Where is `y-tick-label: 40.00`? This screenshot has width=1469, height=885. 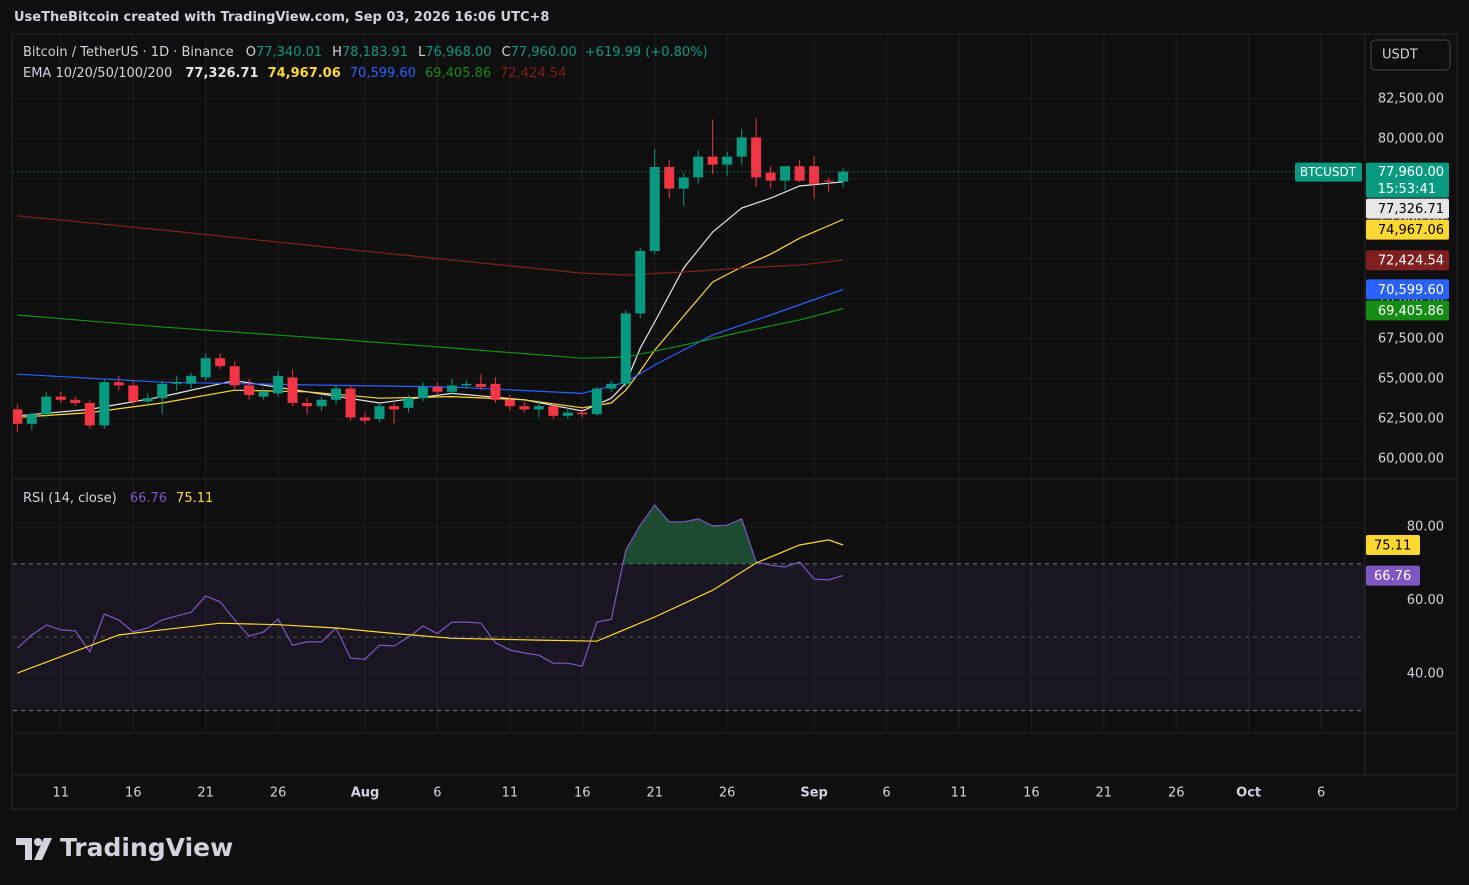
y-tick-label: 40.00 is located at coordinates (1425, 673).